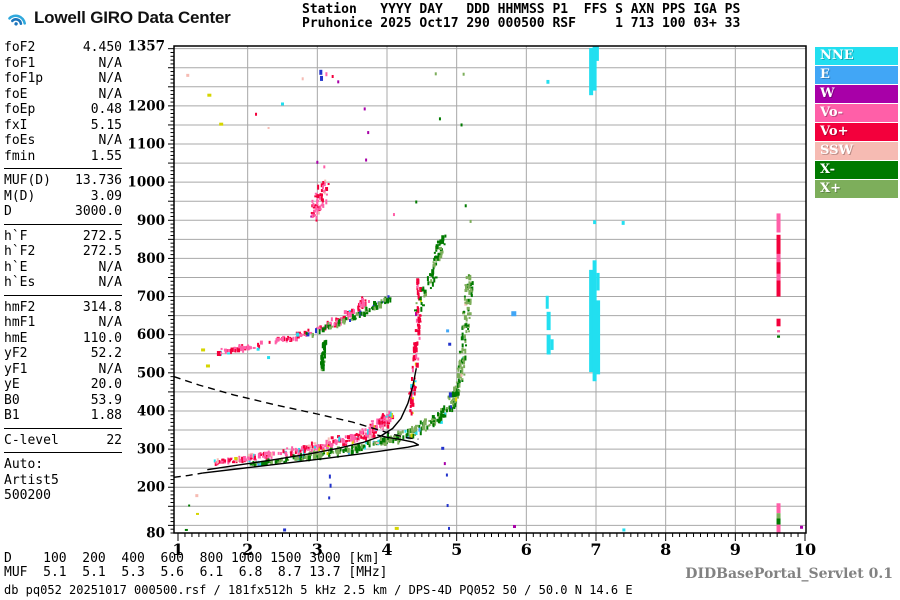 The height and width of the screenshot is (600, 900). What do you see at coordinates (856, 94) in the screenshot?
I see `legend-item-w: W` at bounding box center [856, 94].